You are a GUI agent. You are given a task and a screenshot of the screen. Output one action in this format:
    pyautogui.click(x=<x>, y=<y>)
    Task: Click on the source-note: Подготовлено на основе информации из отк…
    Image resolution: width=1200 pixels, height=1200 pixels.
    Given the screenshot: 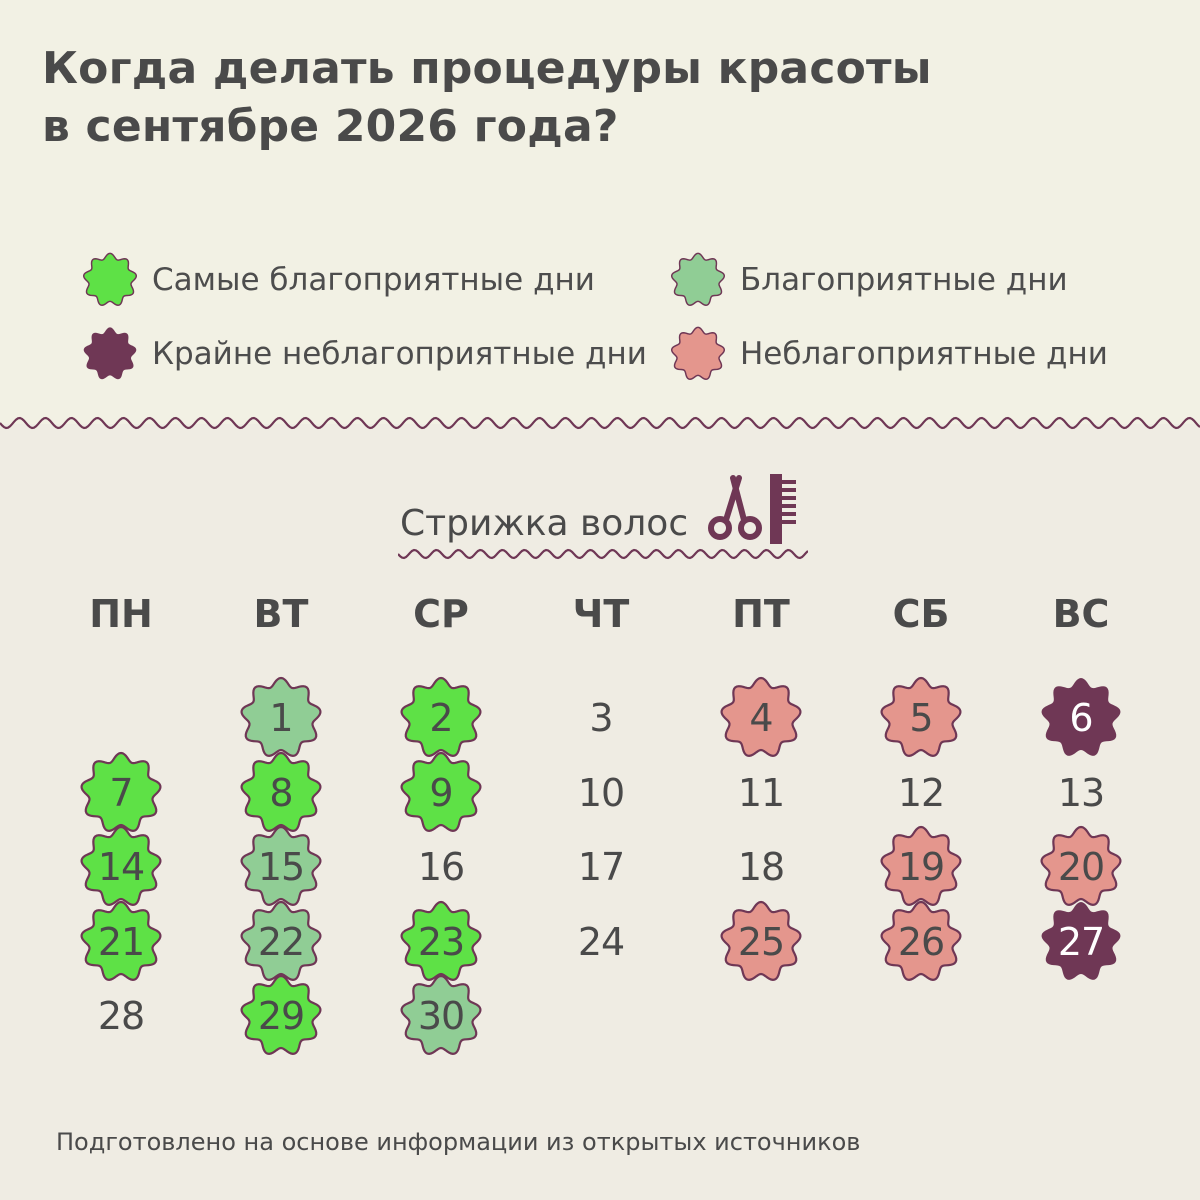 What is the action you would take?
    pyautogui.click(x=458, y=1142)
    